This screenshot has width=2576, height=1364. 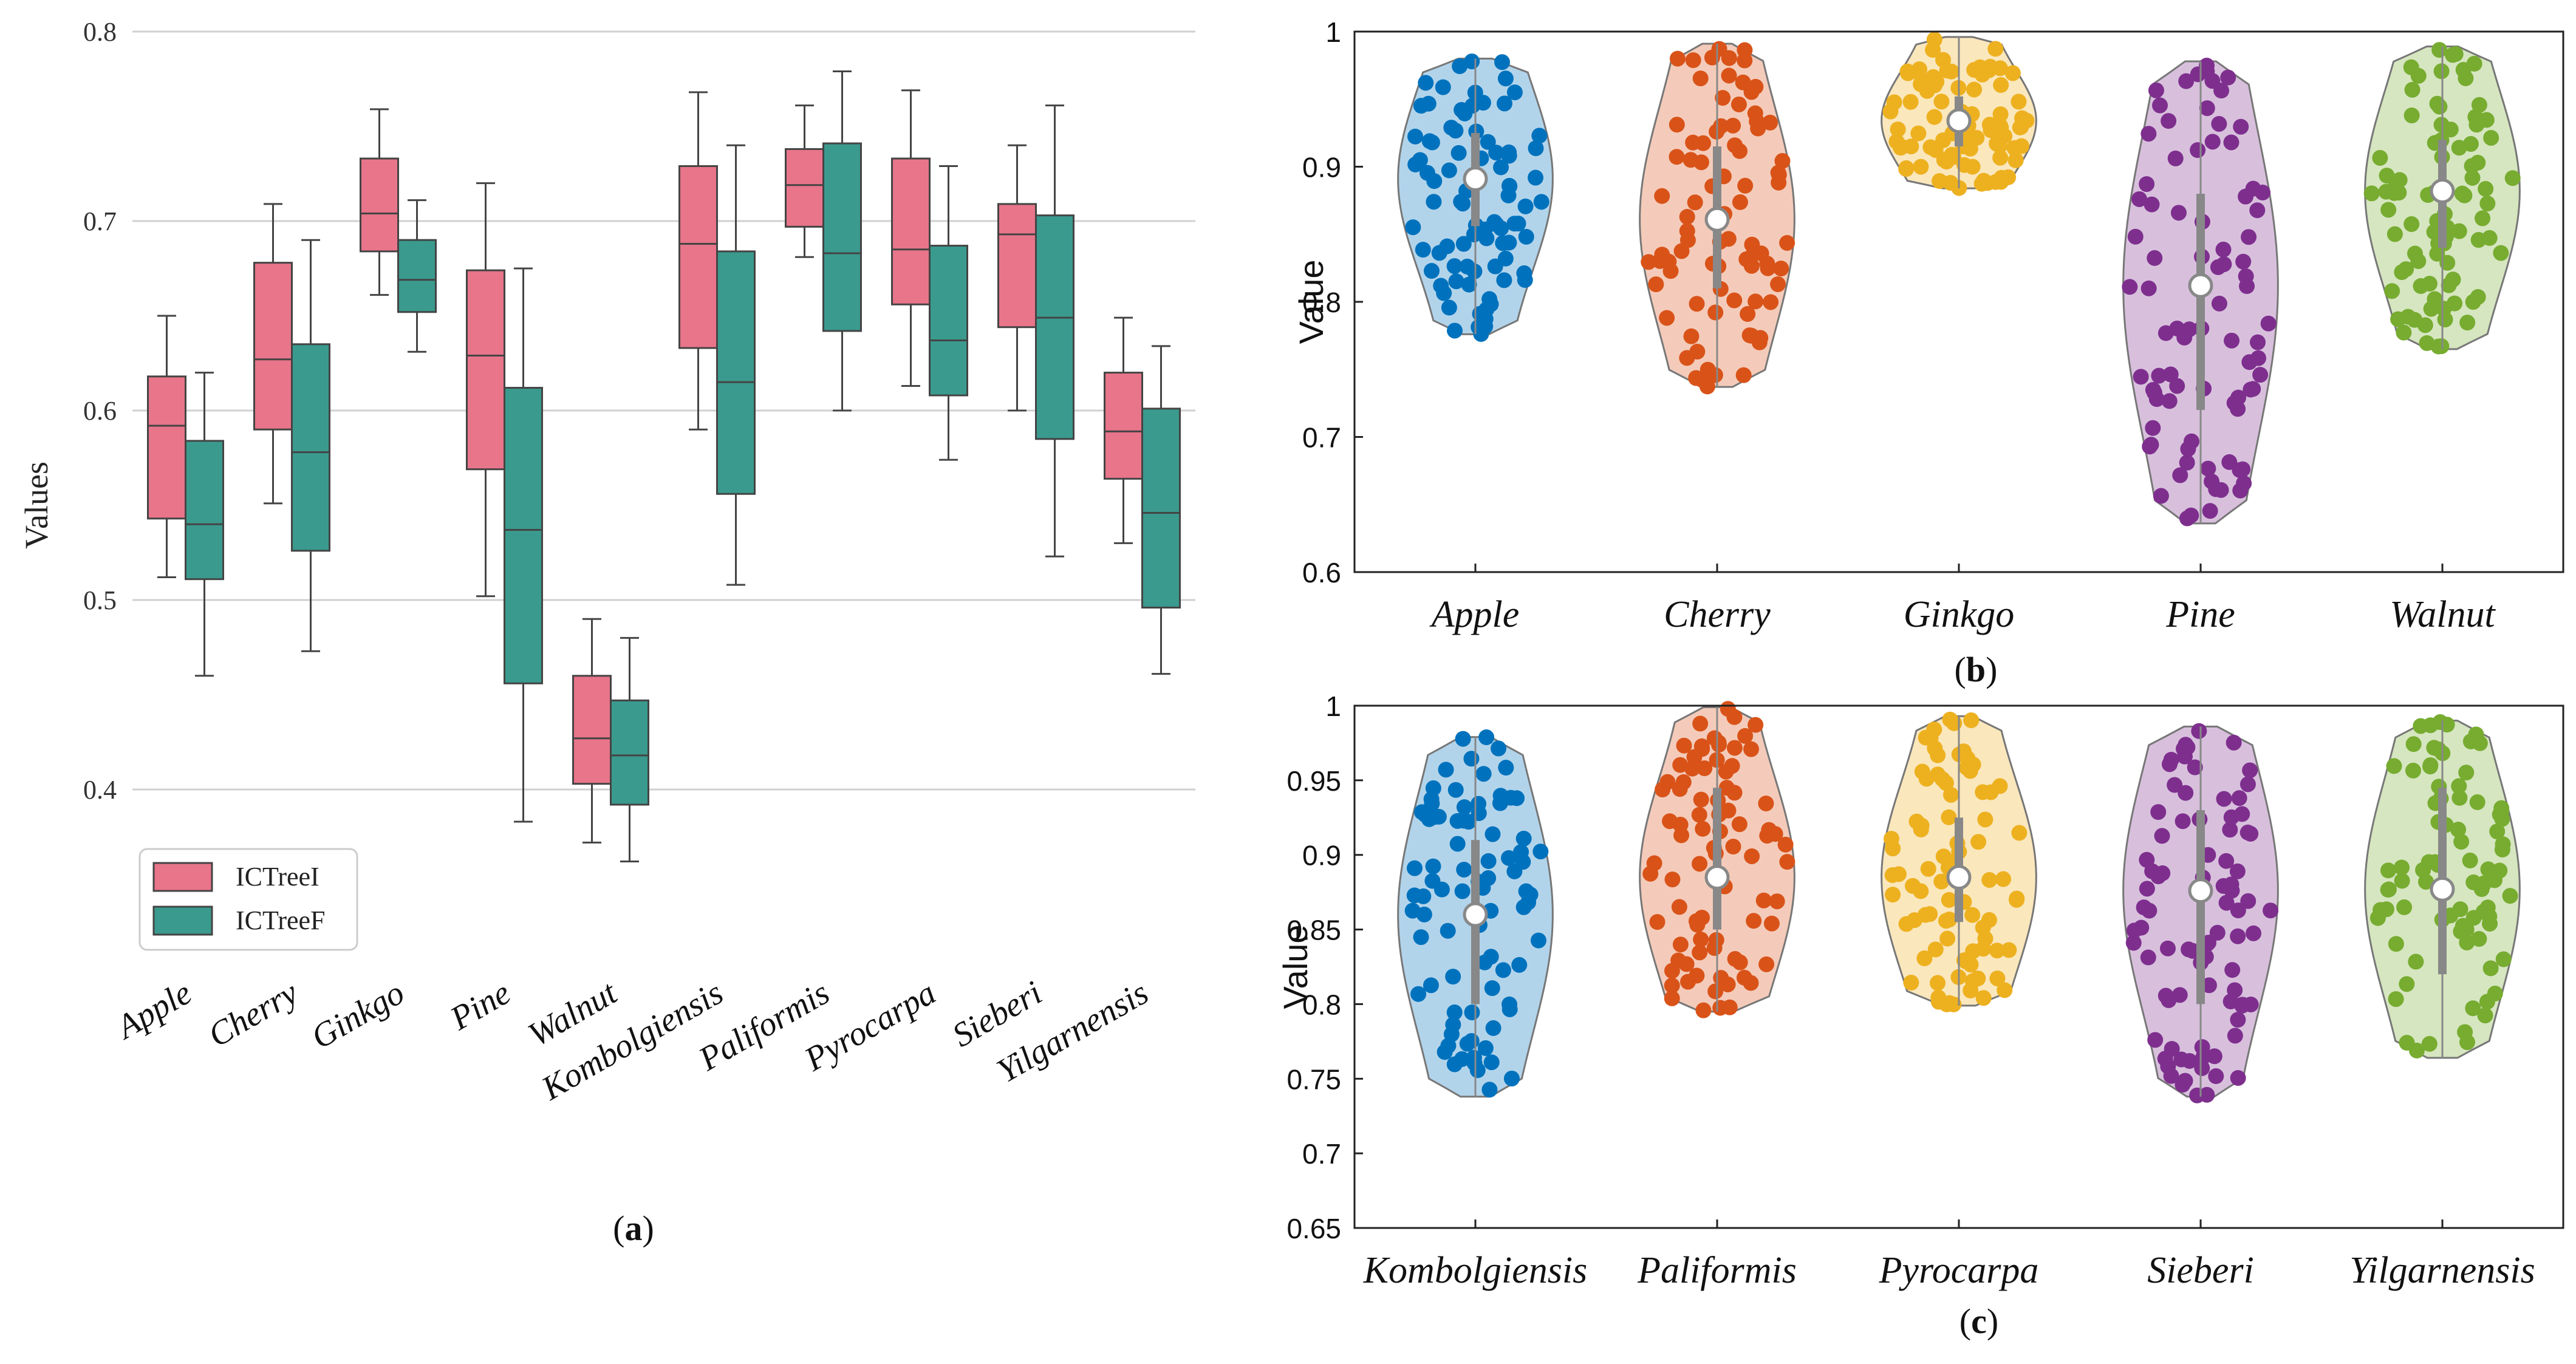 What do you see at coordinates (1475, 913) in the screenshot?
I see `violin-kombolgiensis` at bounding box center [1475, 913].